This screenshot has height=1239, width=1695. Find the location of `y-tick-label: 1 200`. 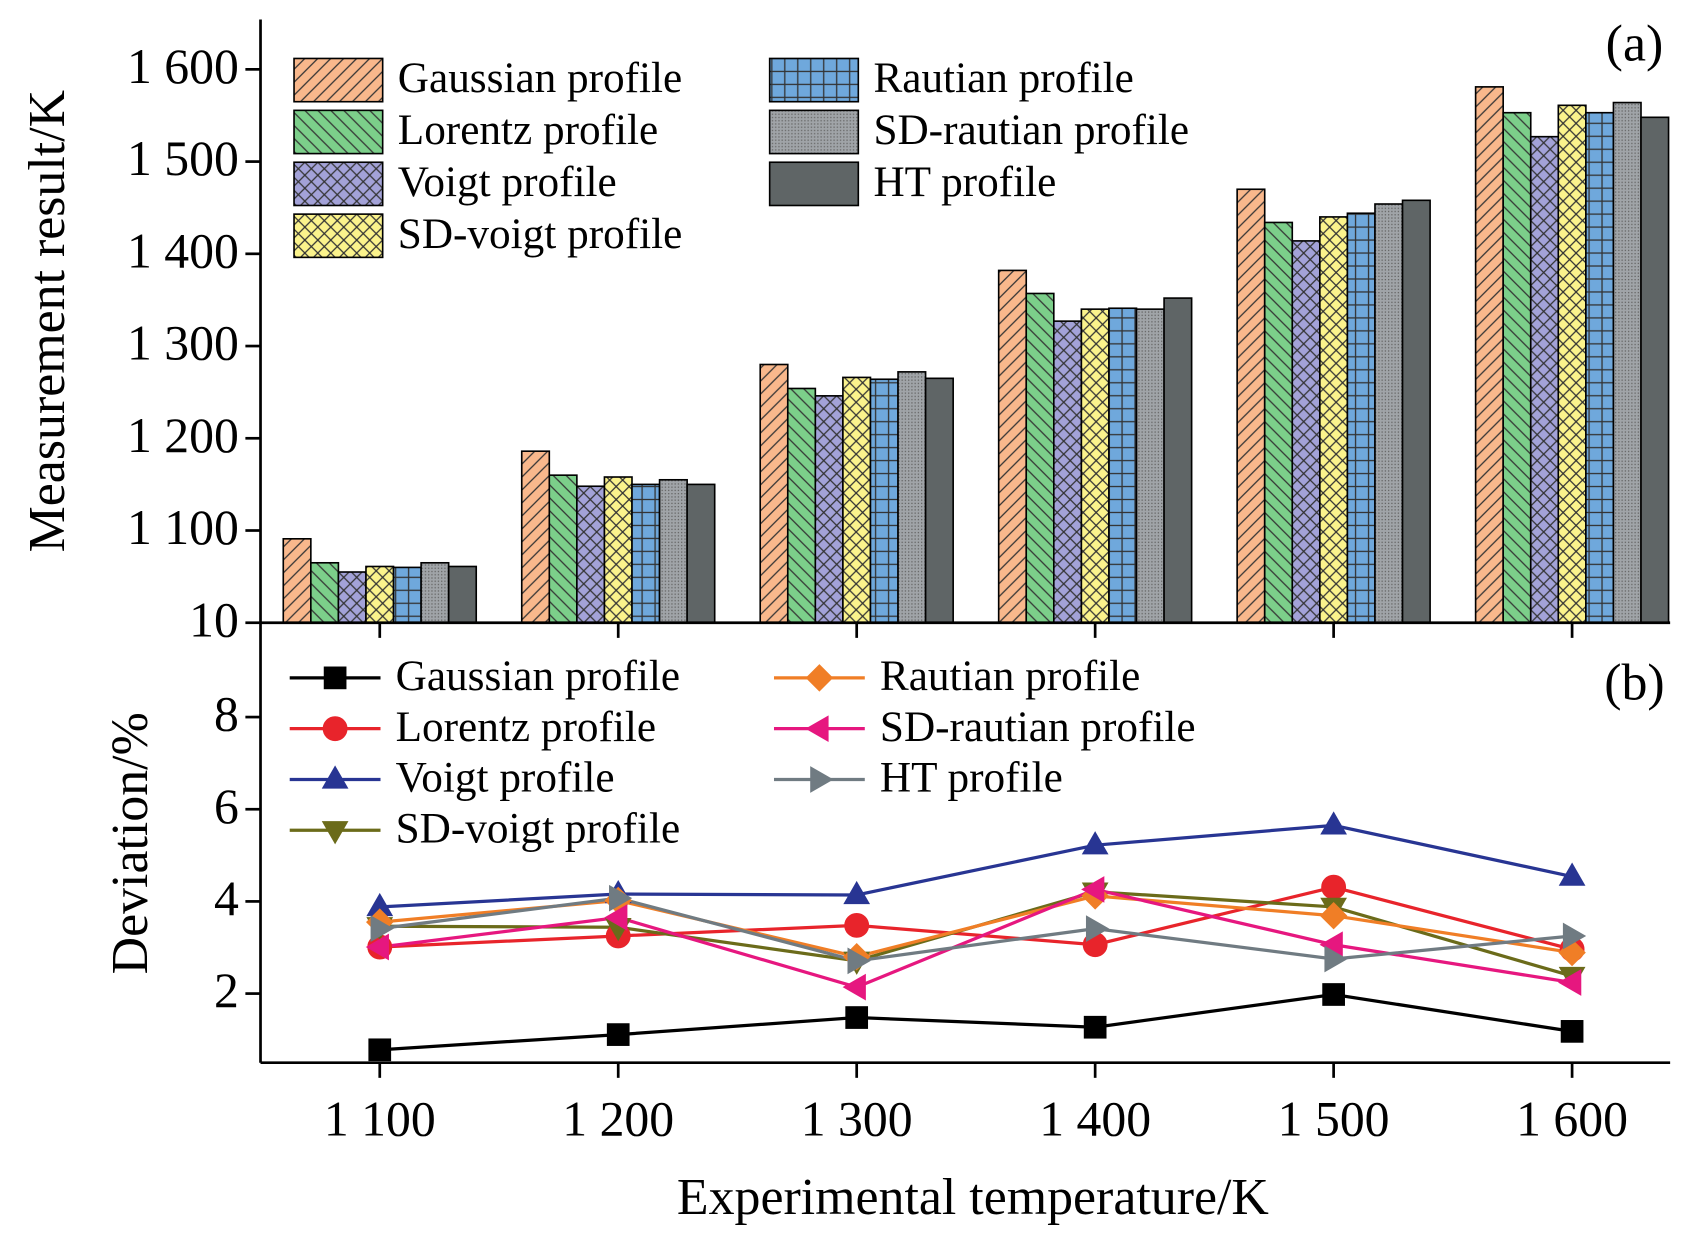

y-tick-label: 1 200 is located at coordinates (183, 435).